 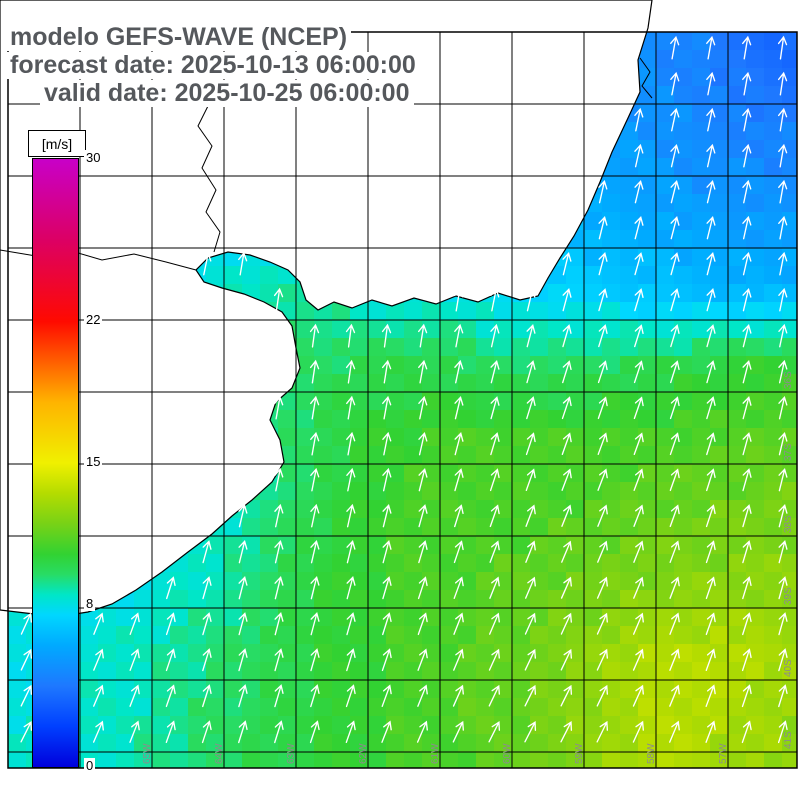 What do you see at coordinates (219, 753) in the screenshot?
I see `lon-label: 64W` at bounding box center [219, 753].